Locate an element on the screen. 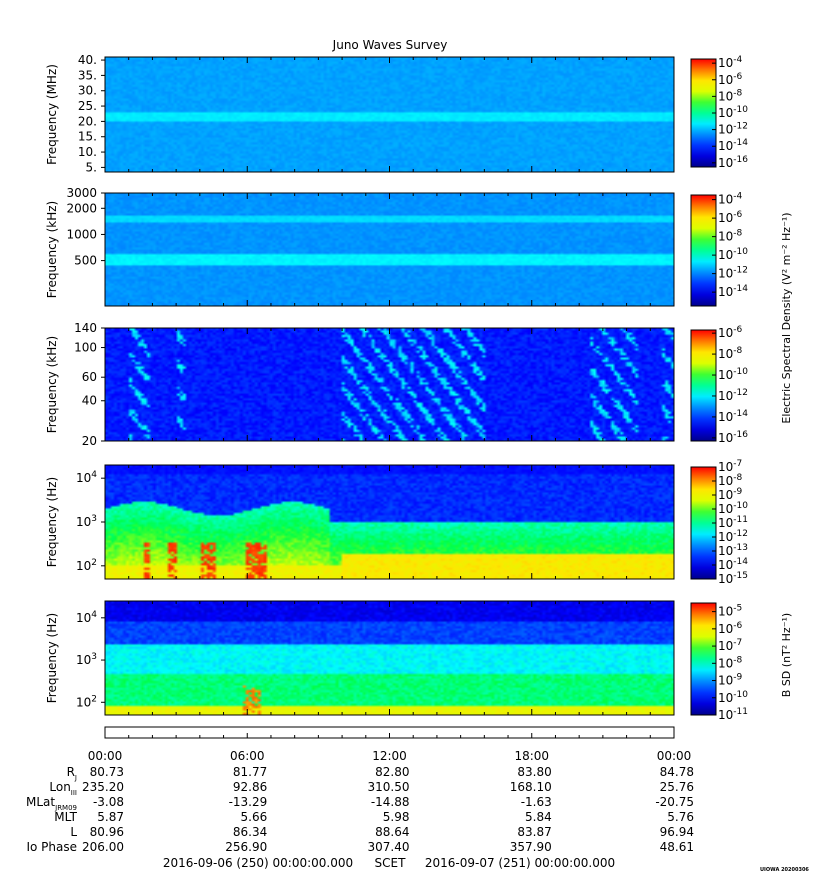 The width and height of the screenshot is (815, 884). ephemeris-row-label: L is located at coordinates (73, 832).